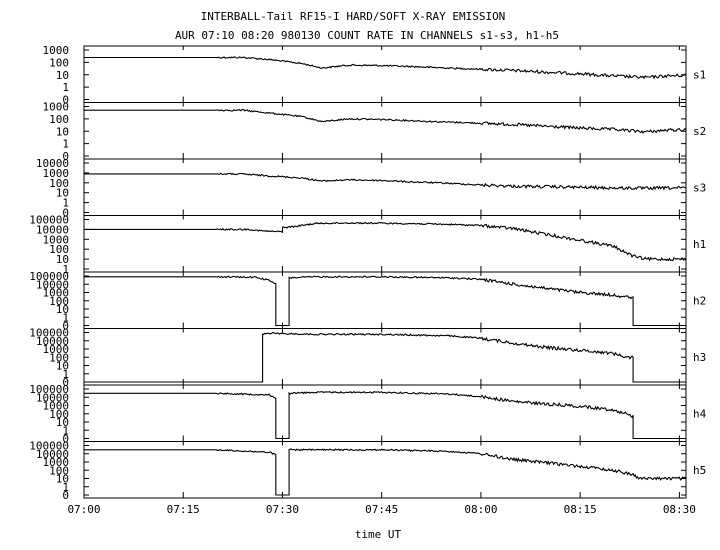 Image resolution: width=720 pixels, height=550 pixels. I want to click on trace-h3, so click(385, 357).